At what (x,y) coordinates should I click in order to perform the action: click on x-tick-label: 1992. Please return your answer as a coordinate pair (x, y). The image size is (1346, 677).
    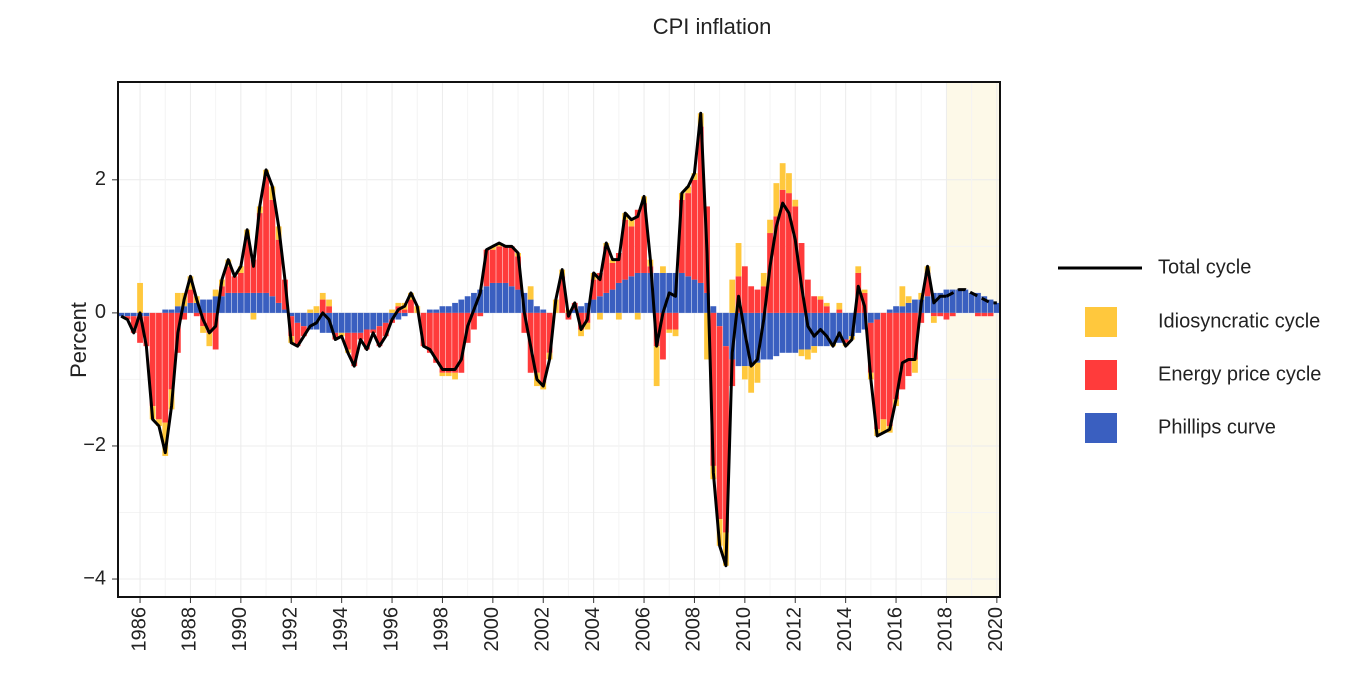
    Looking at the image, I should click on (291, 629).